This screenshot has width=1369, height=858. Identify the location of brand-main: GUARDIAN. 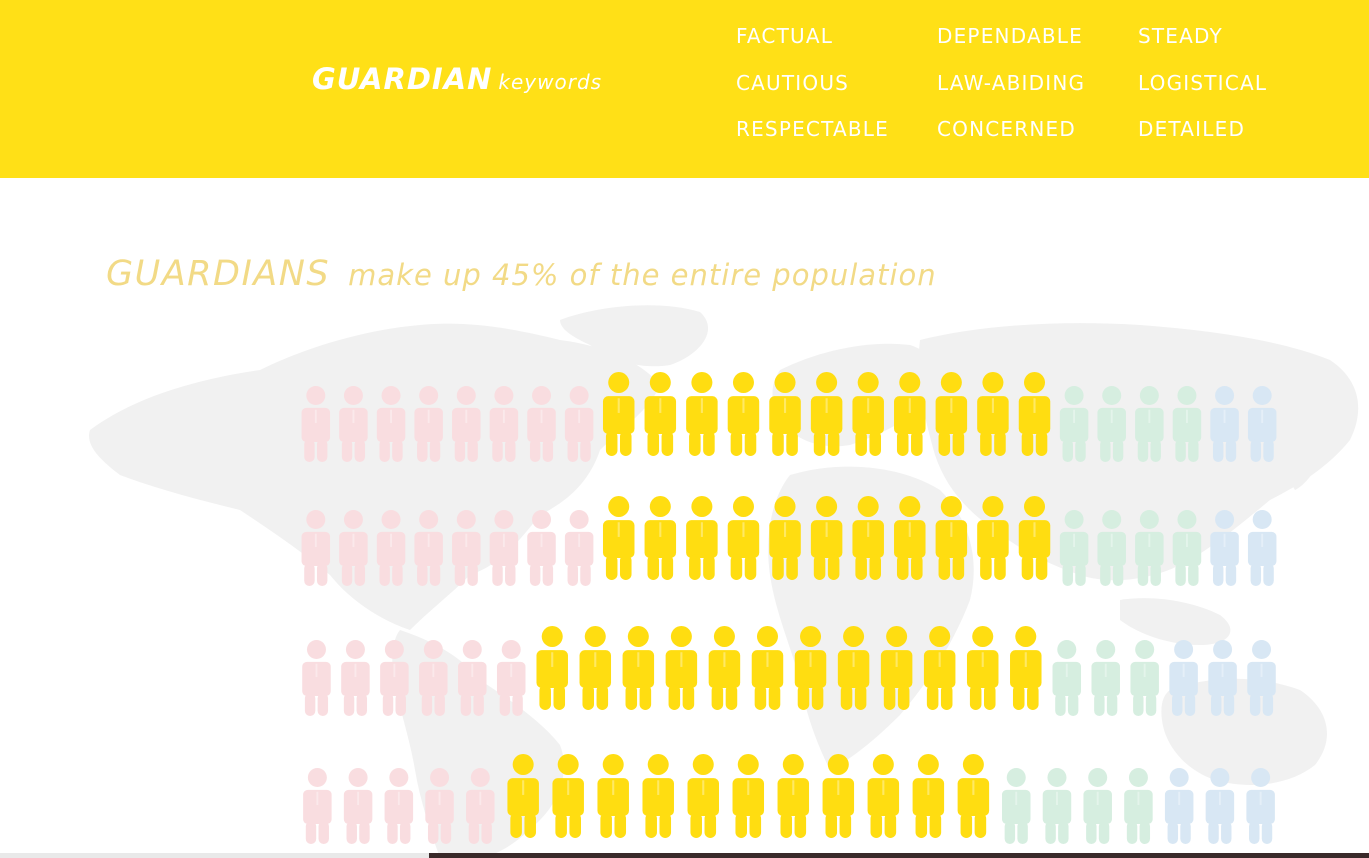
(402, 79).